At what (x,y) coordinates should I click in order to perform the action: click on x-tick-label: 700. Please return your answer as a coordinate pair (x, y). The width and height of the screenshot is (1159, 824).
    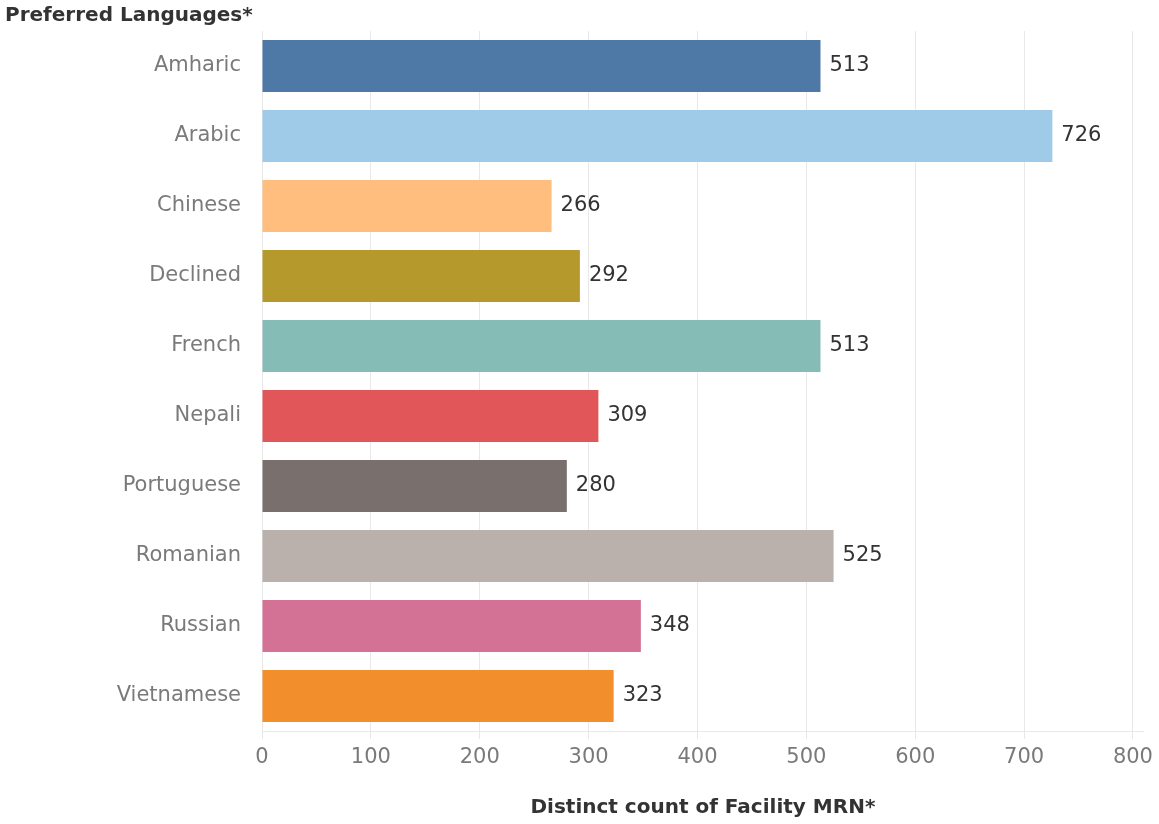
    Looking at the image, I should click on (1024, 756).